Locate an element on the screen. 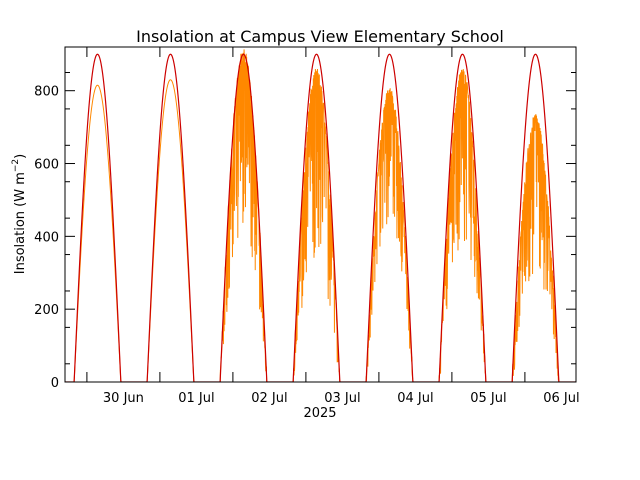  y-axis-label: Insolation (W m−2) is located at coordinates (19, 214).